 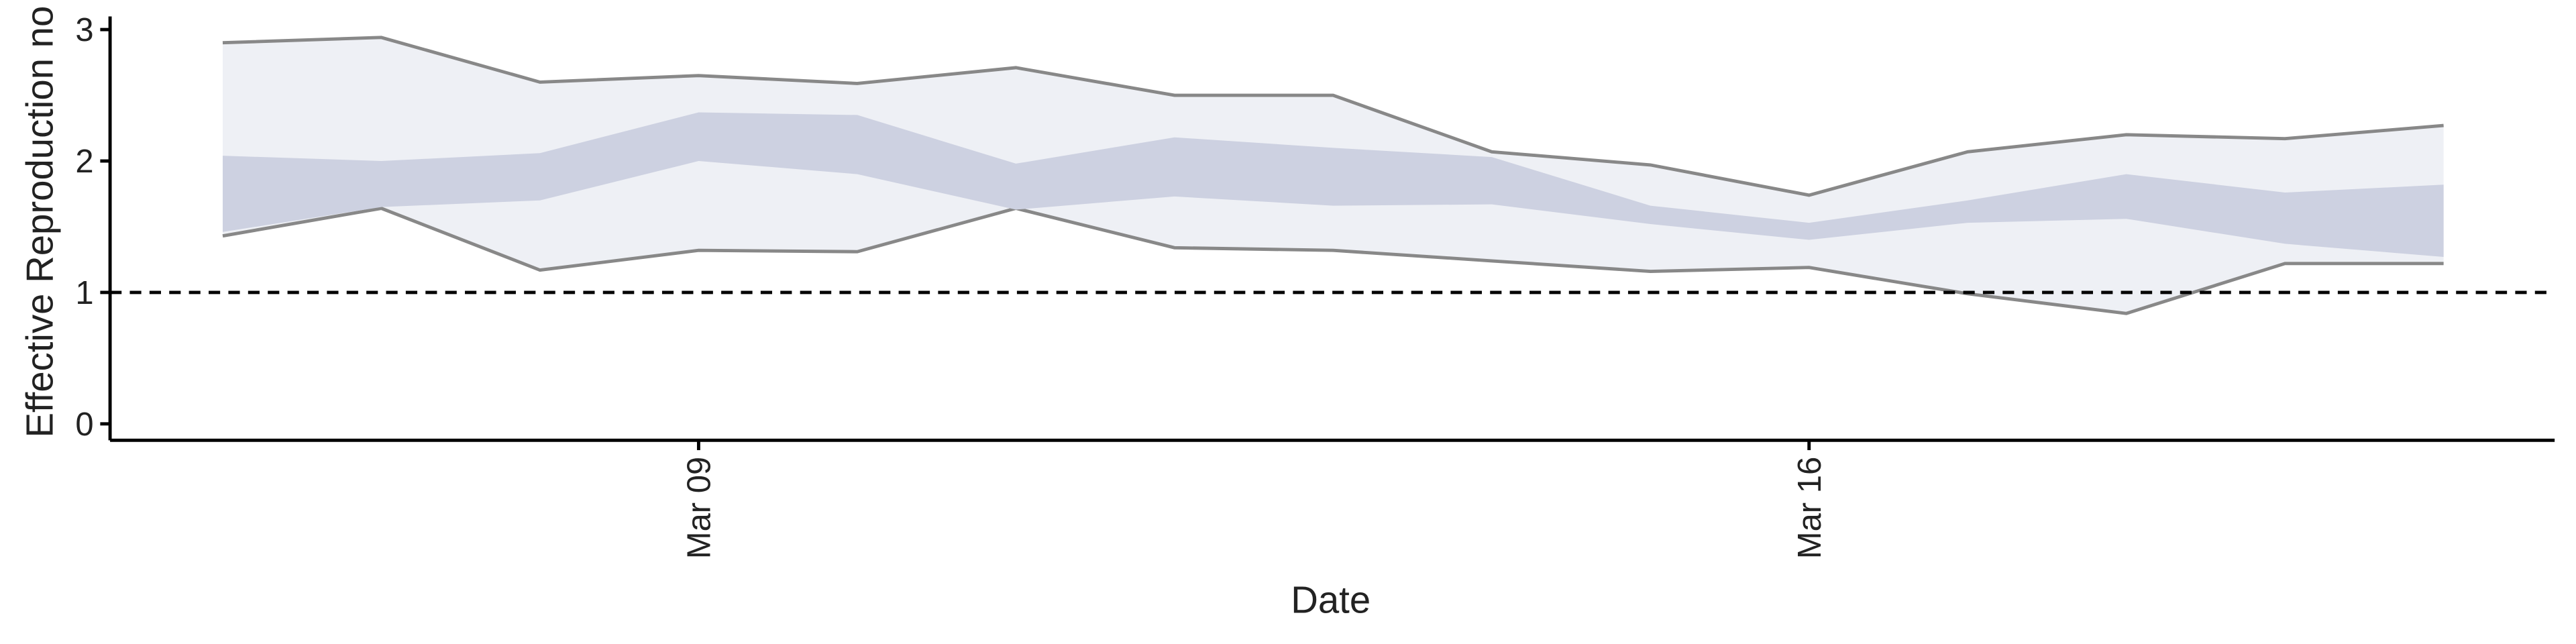 I want to click on y-tick-label: 3, so click(x=84, y=30).